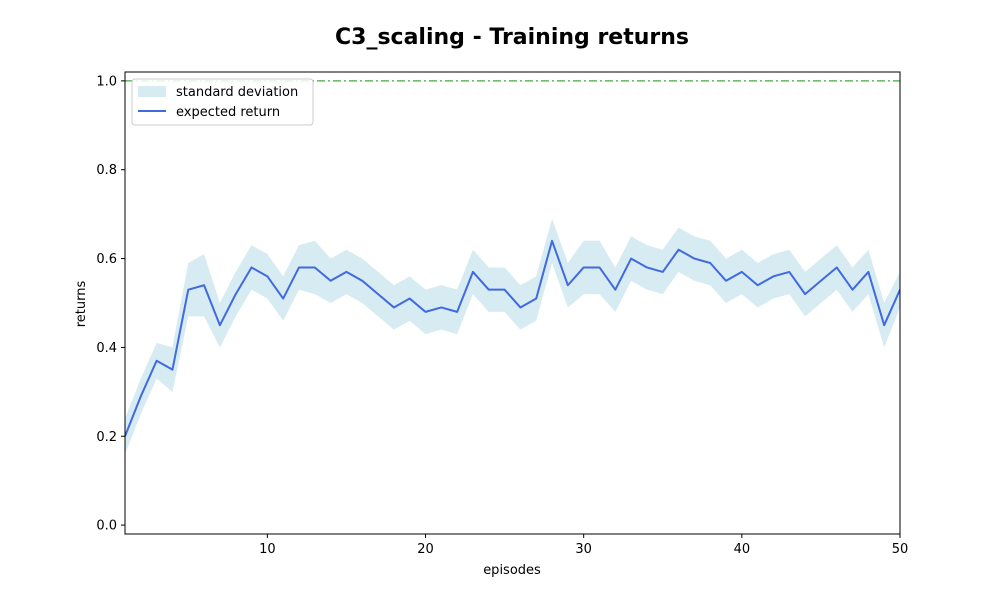 This screenshot has width=1000, height=600. I want to click on x-tick-label: 40, so click(742, 549).